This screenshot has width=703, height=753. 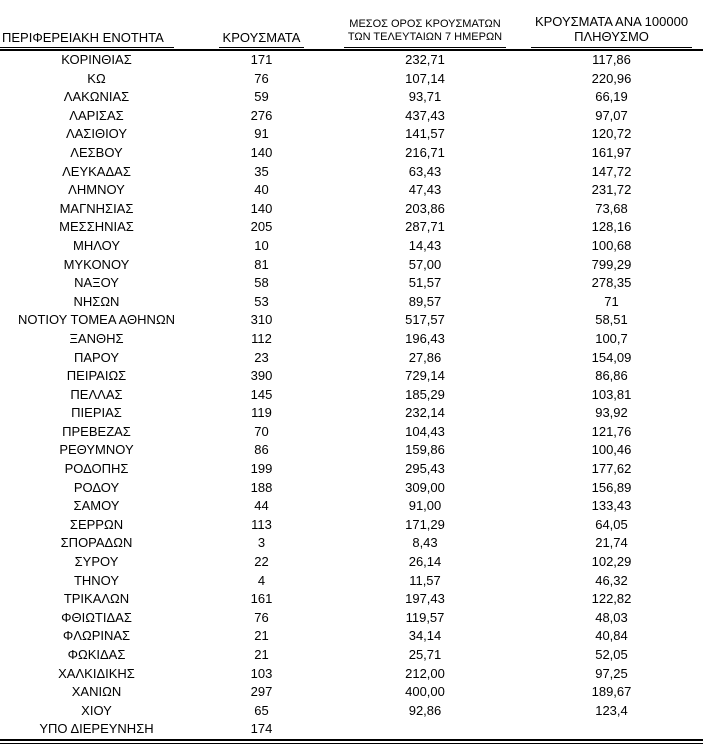 What do you see at coordinates (351, 376) in the screenshot?
I see `table-row: ΠΕΙΡΑΙΩΣ 390 729,14 86,86` at bounding box center [351, 376].